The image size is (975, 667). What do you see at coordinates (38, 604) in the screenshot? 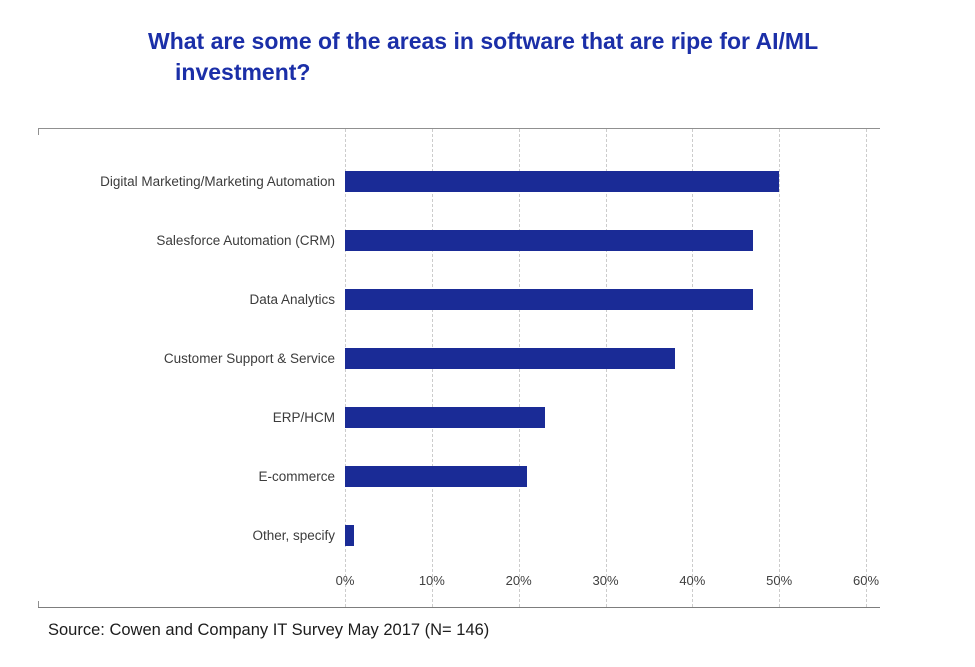
I see `y-axis-bottom-tick` at bounding box center [38, 604].